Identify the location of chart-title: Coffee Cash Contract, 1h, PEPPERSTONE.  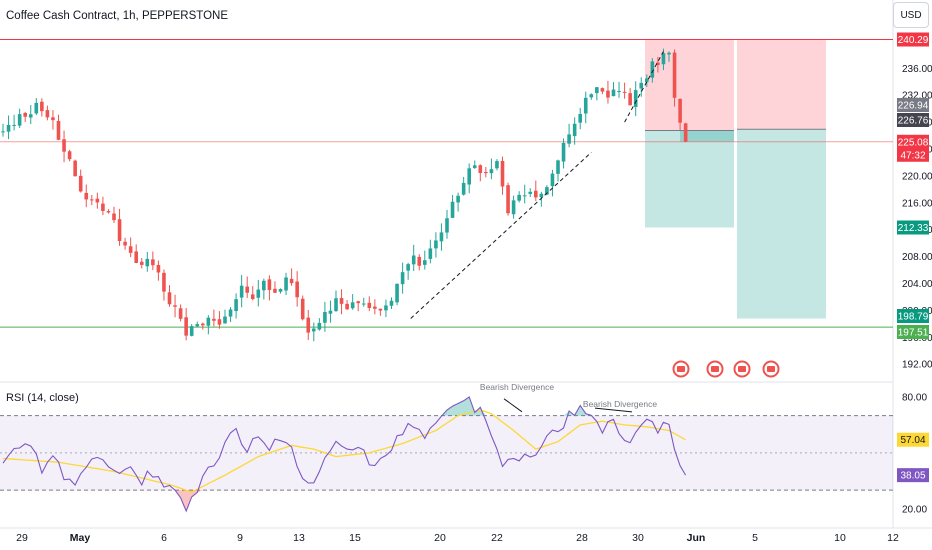
(117, 16).